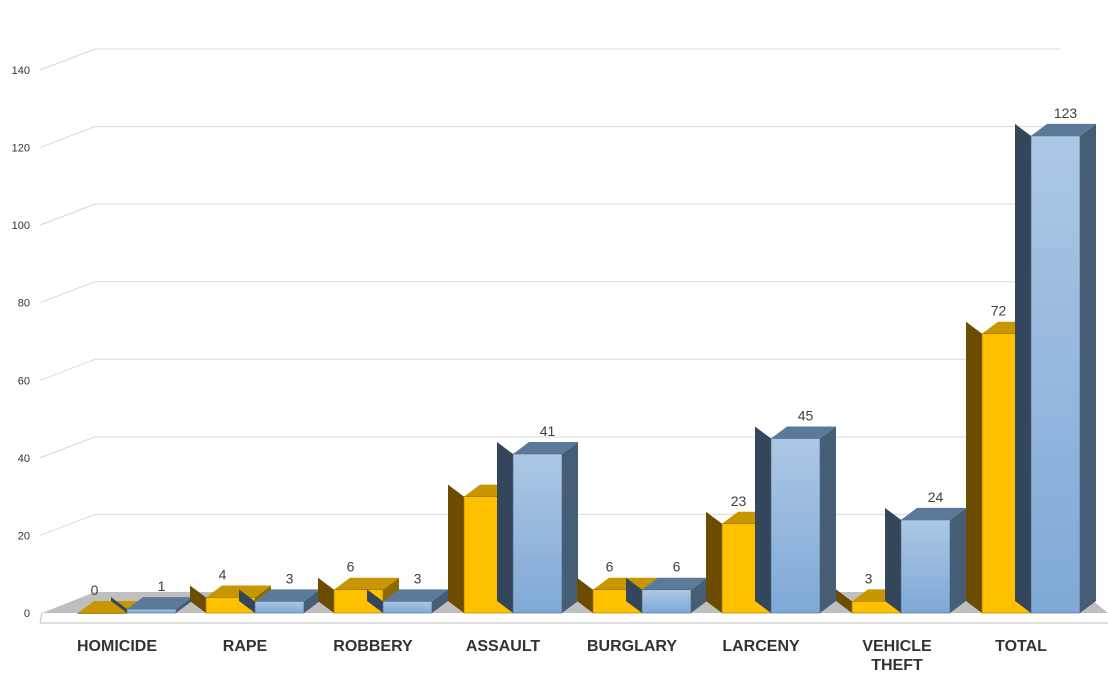 The height and width of the screenshot is (673, 1108). I want to click on x-category-label: BURGLARY, so click(632, 646).